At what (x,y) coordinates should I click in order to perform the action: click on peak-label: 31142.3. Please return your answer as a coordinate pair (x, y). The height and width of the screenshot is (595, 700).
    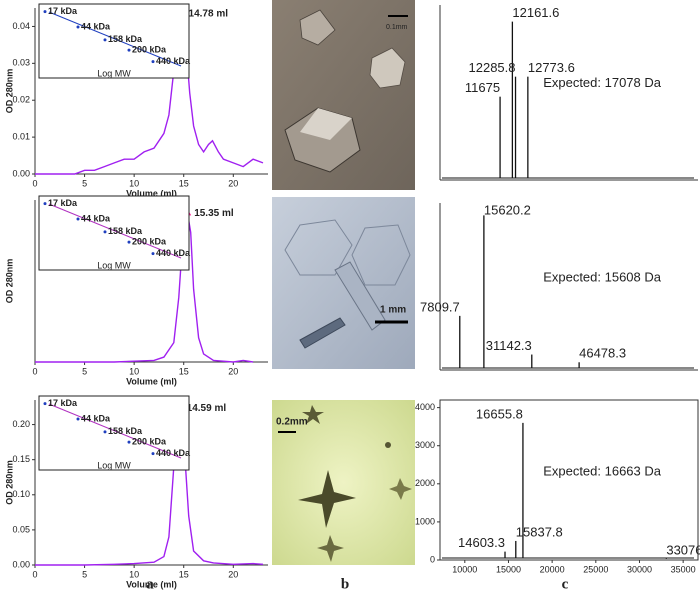
    Looking at the image, I should click on (509, 345).